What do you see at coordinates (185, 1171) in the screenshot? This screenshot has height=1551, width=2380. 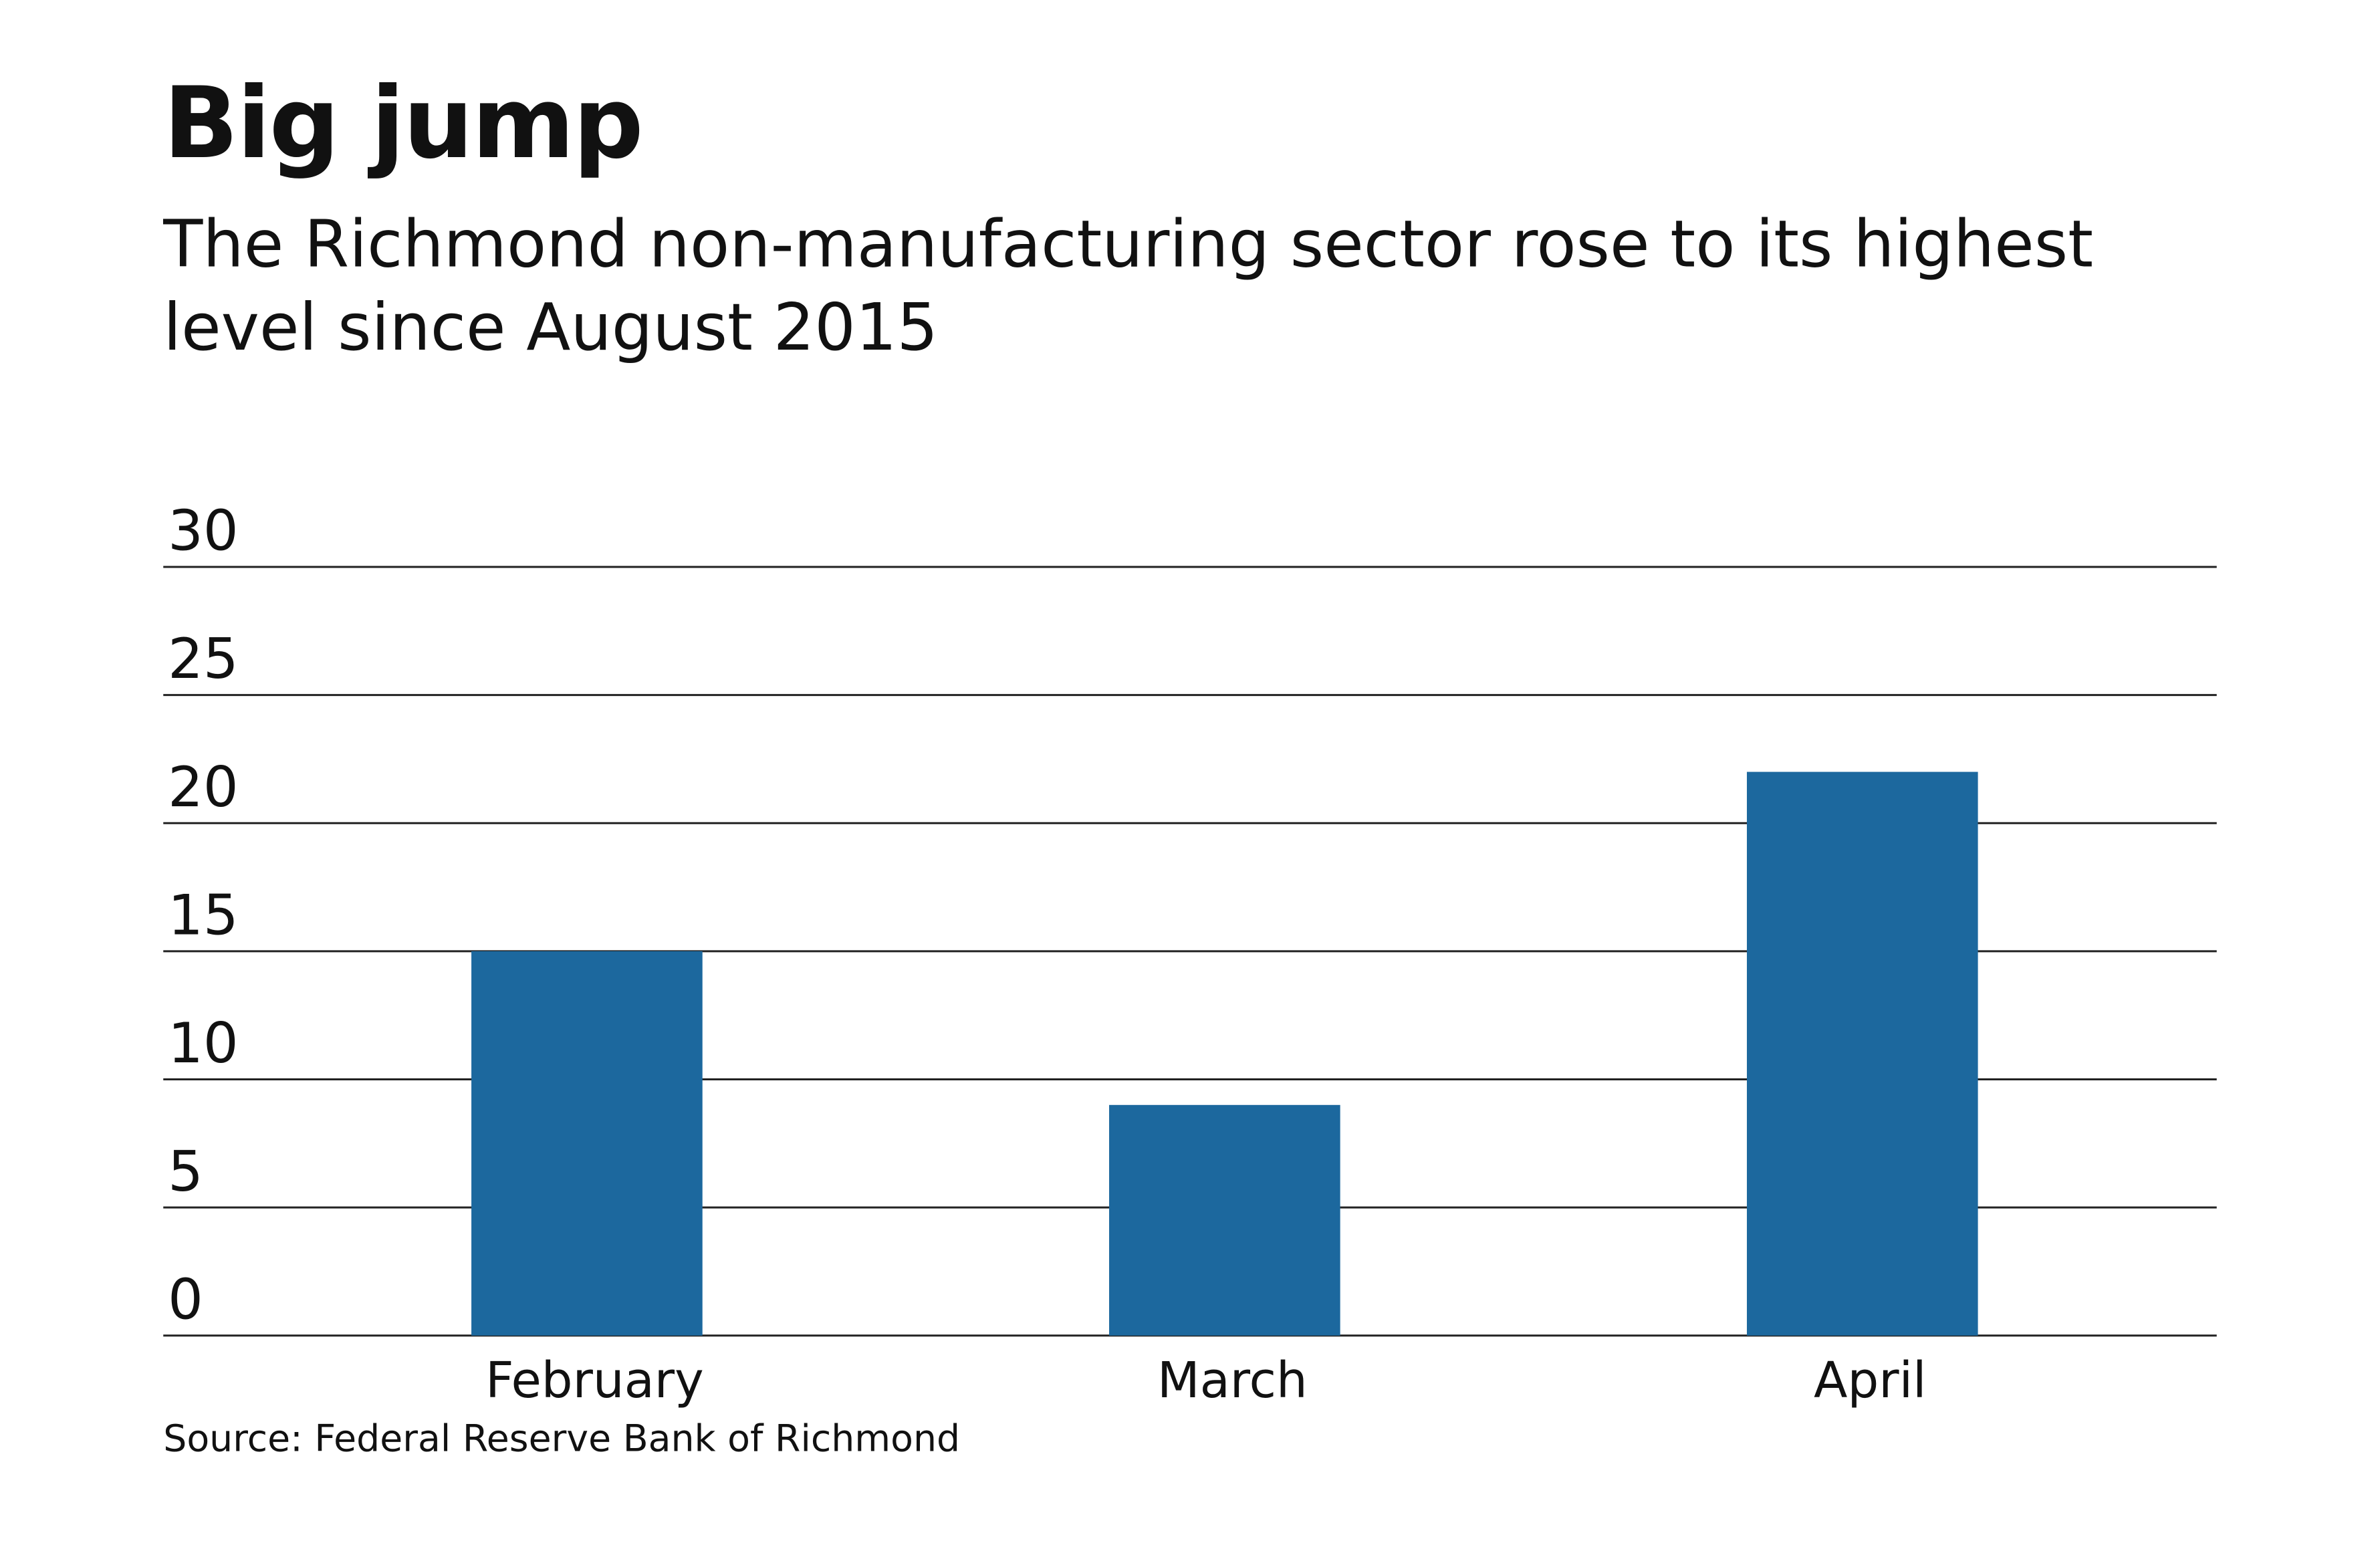 I see `y-tick-label: 5` at bounding box center [185, 1171].